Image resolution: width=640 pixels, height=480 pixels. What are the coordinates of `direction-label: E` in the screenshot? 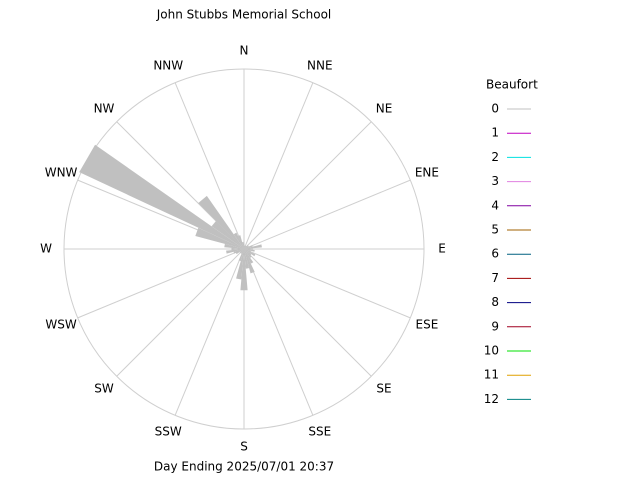 It's located at (442, 249).